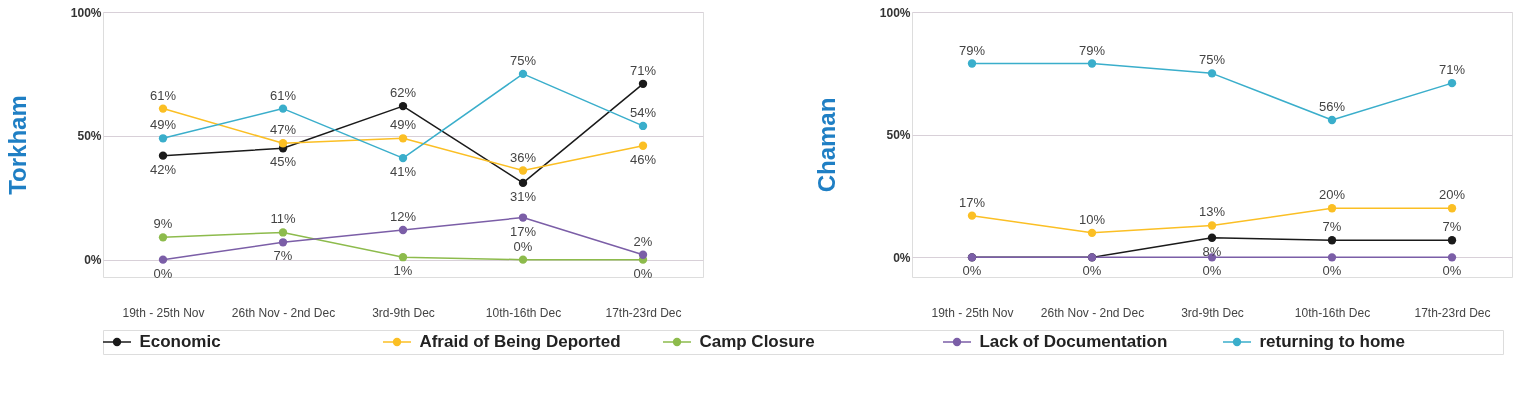  I want to click on legend-label: Afraid of Being Deported, so click(520, 341).